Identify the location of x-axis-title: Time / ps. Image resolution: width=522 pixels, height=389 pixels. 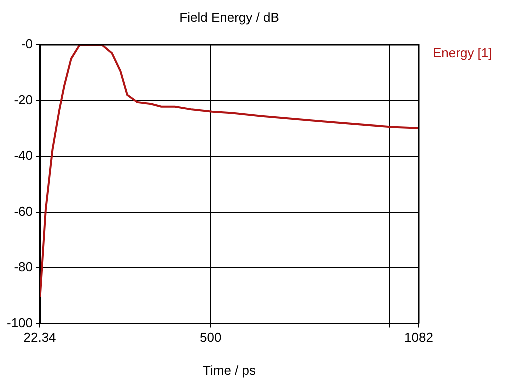
(229, 370).